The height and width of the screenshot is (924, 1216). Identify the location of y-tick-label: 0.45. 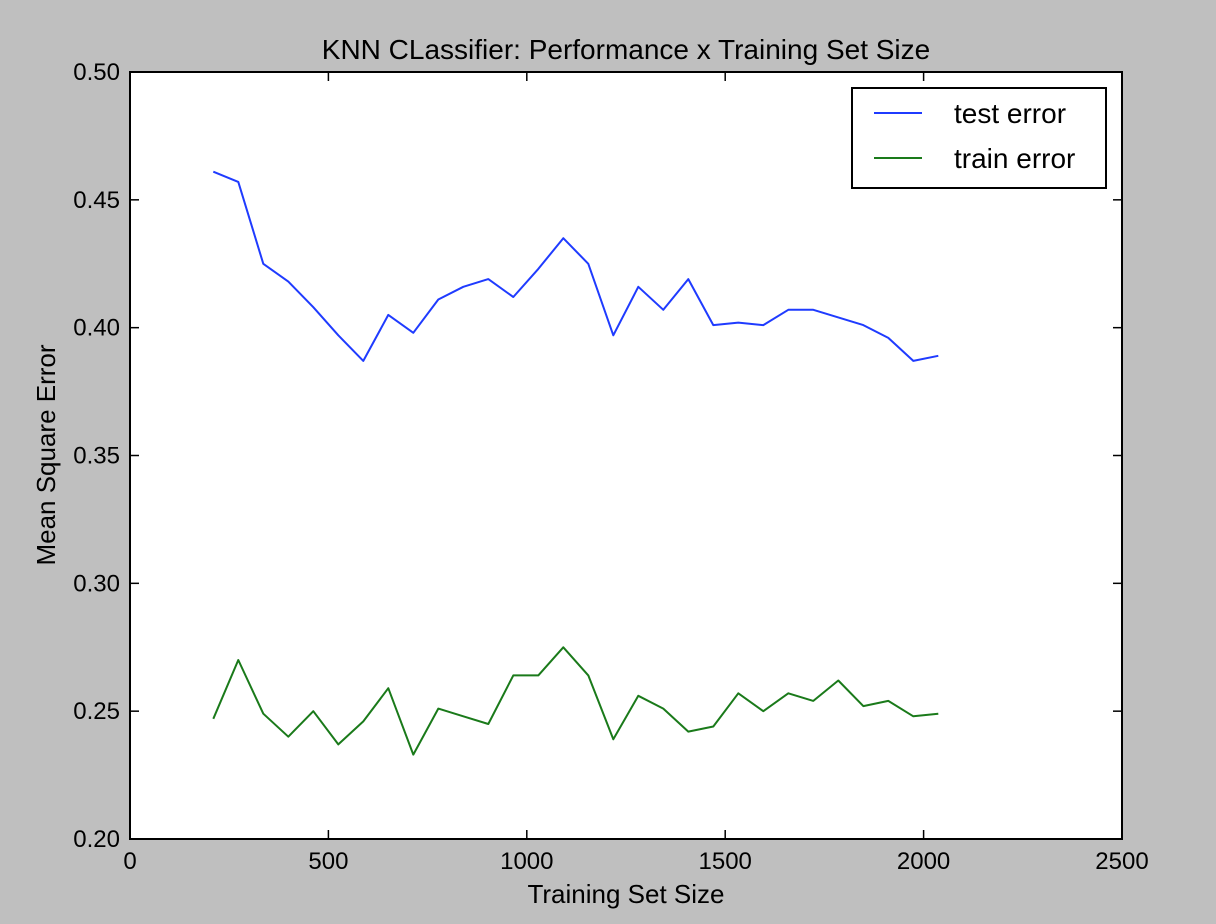
(96, 200).